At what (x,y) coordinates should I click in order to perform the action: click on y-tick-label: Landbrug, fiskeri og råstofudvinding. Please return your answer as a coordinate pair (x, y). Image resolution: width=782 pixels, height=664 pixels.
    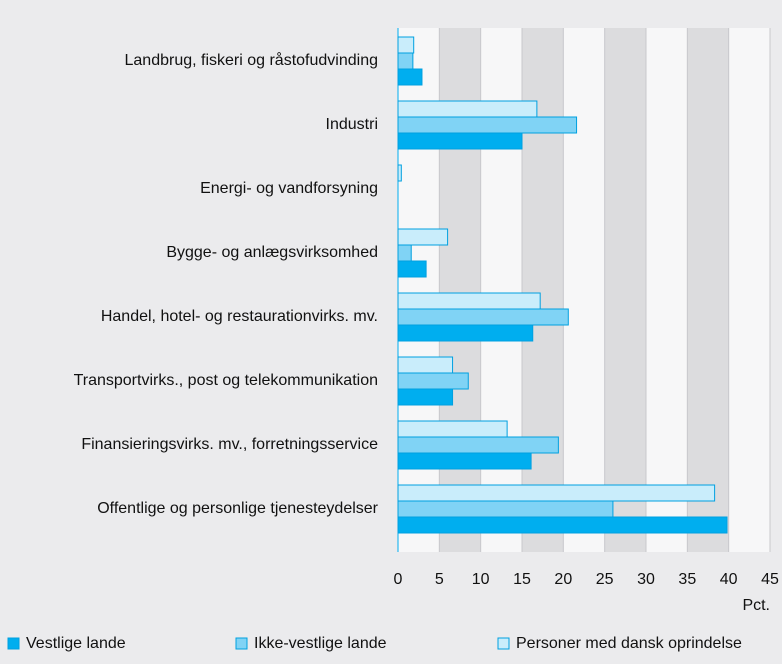
    Looking at the image, I should click on (252, 60).